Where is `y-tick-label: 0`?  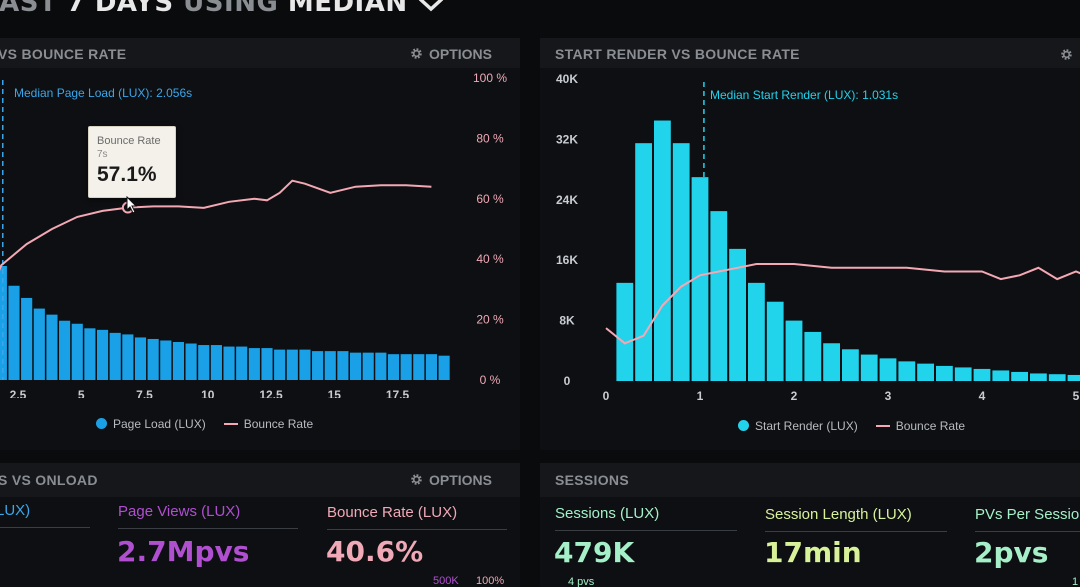
y-tick-label: 0 is located at coordinates (567, 381).